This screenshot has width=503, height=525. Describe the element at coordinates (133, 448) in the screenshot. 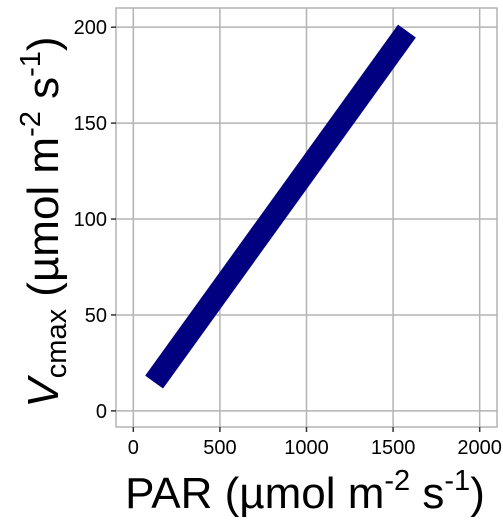

I see `x-tick-label: 0` at that location.